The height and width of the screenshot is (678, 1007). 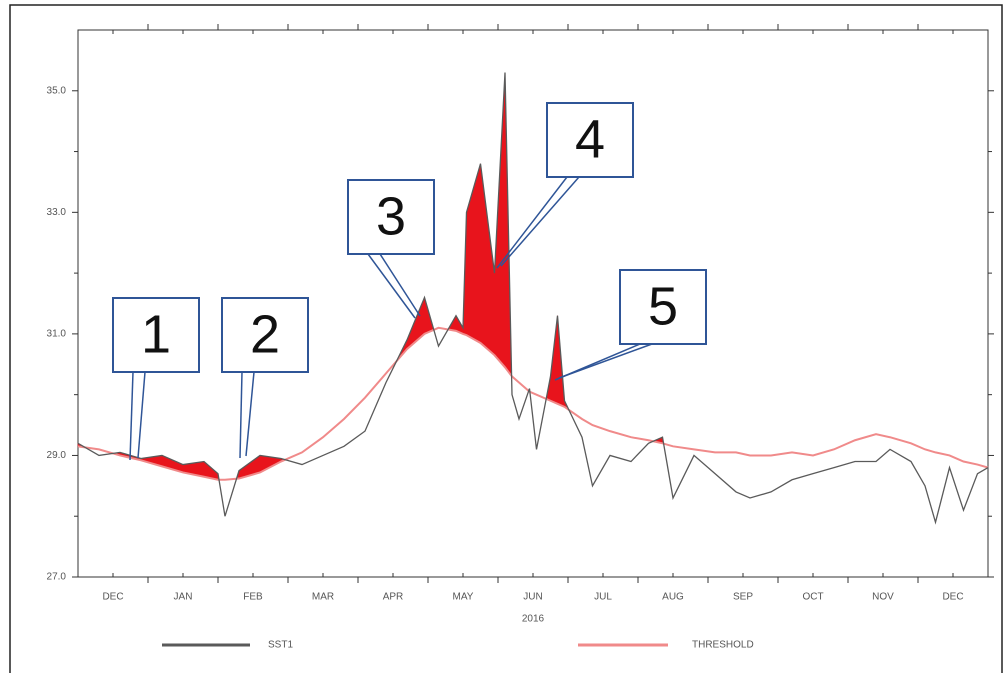 What do you see at coordinates (57, 212) in the screenshot?
I see `y-tick-label: 33.0` at bounding box center [57, 212].